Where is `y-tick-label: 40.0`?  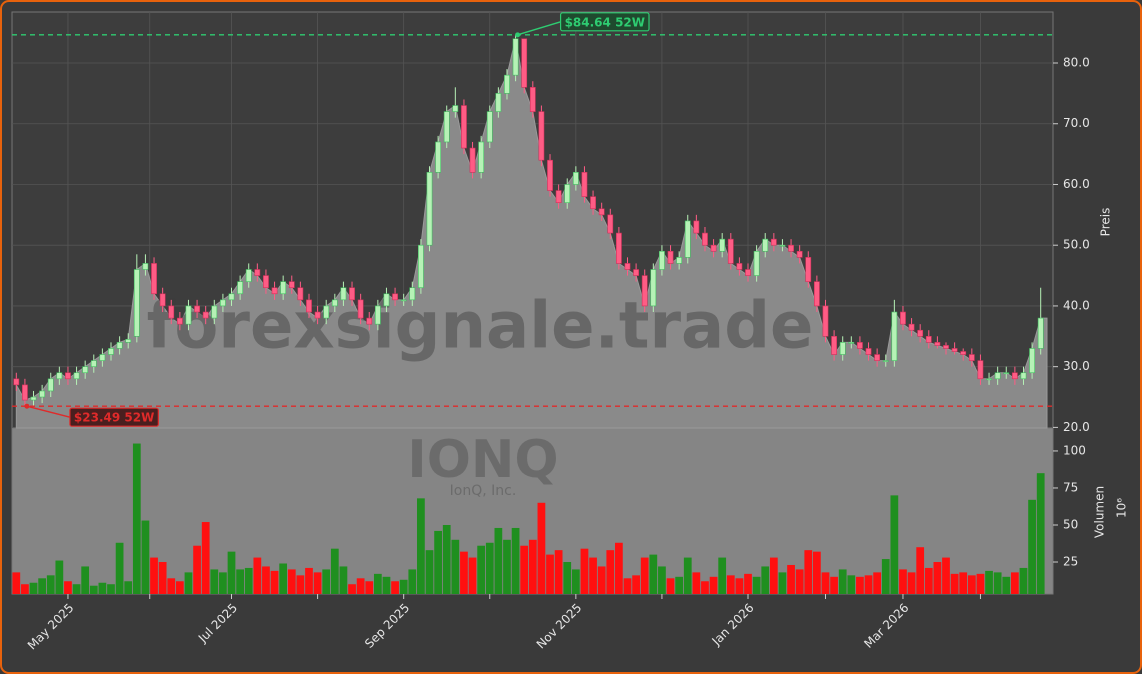 y-tick-label: 40.0 is located at coordinates (1076, 305).